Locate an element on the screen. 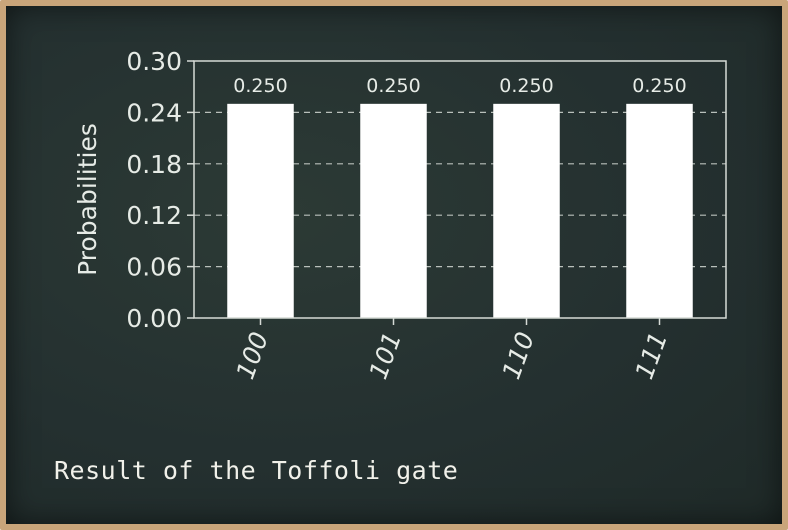 The height and width of the screenshot is (530, 788). y-tick-label: 0.06 is located at coordinates (154, 267).